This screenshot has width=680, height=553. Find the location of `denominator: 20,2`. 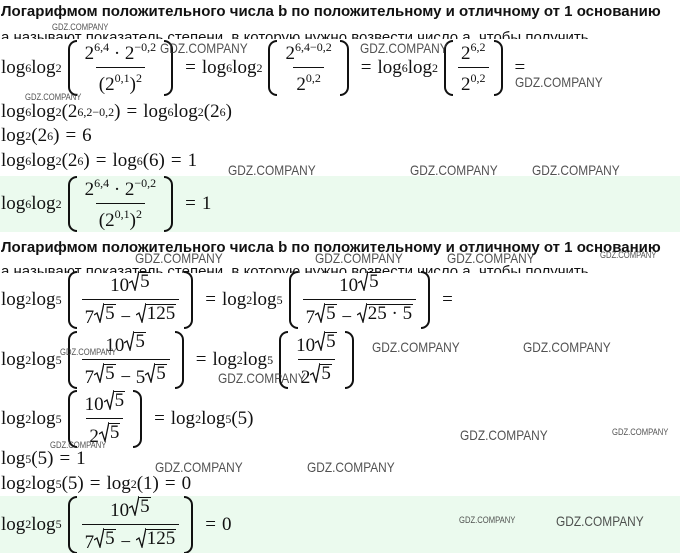

denominator: 20,2 is located at coordinates (473, 81).